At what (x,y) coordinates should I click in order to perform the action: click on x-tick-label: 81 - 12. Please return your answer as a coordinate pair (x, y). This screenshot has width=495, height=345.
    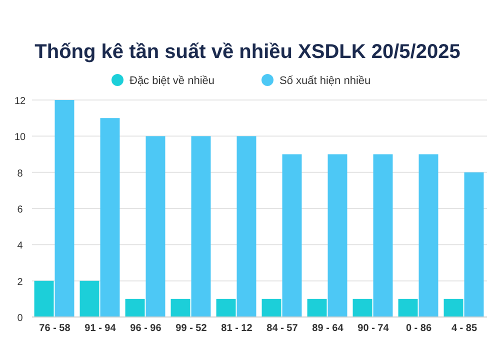
    Looking at the image, I should click on (237, 328).